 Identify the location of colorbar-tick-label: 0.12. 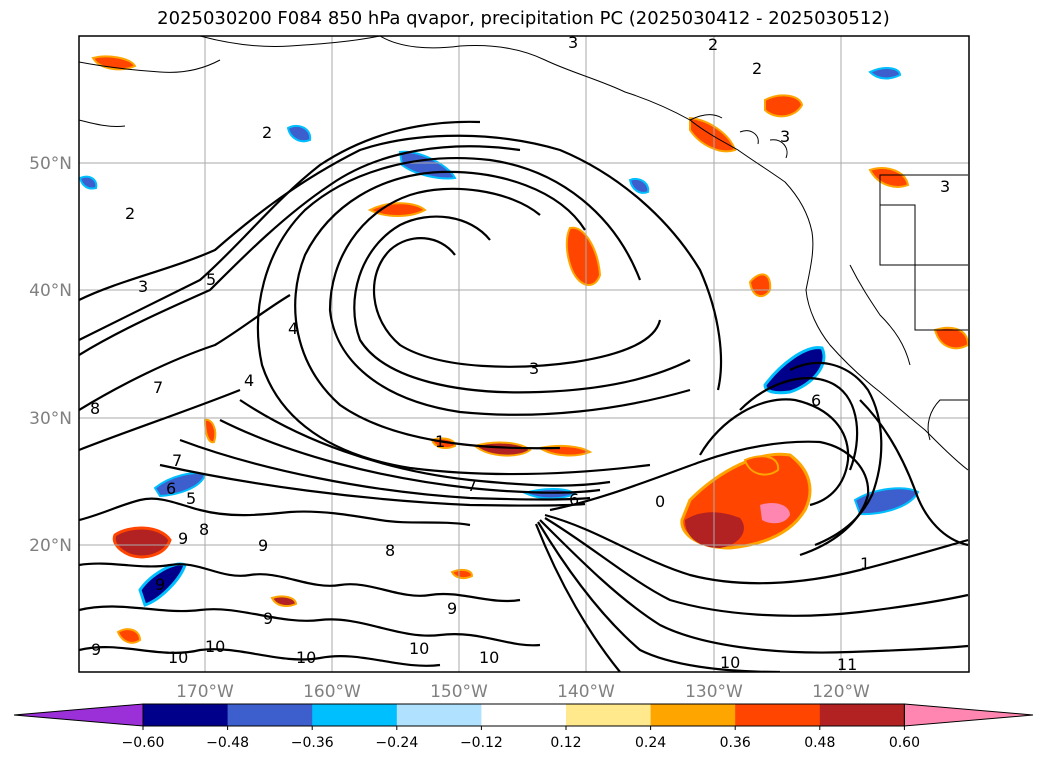
(565, 743).